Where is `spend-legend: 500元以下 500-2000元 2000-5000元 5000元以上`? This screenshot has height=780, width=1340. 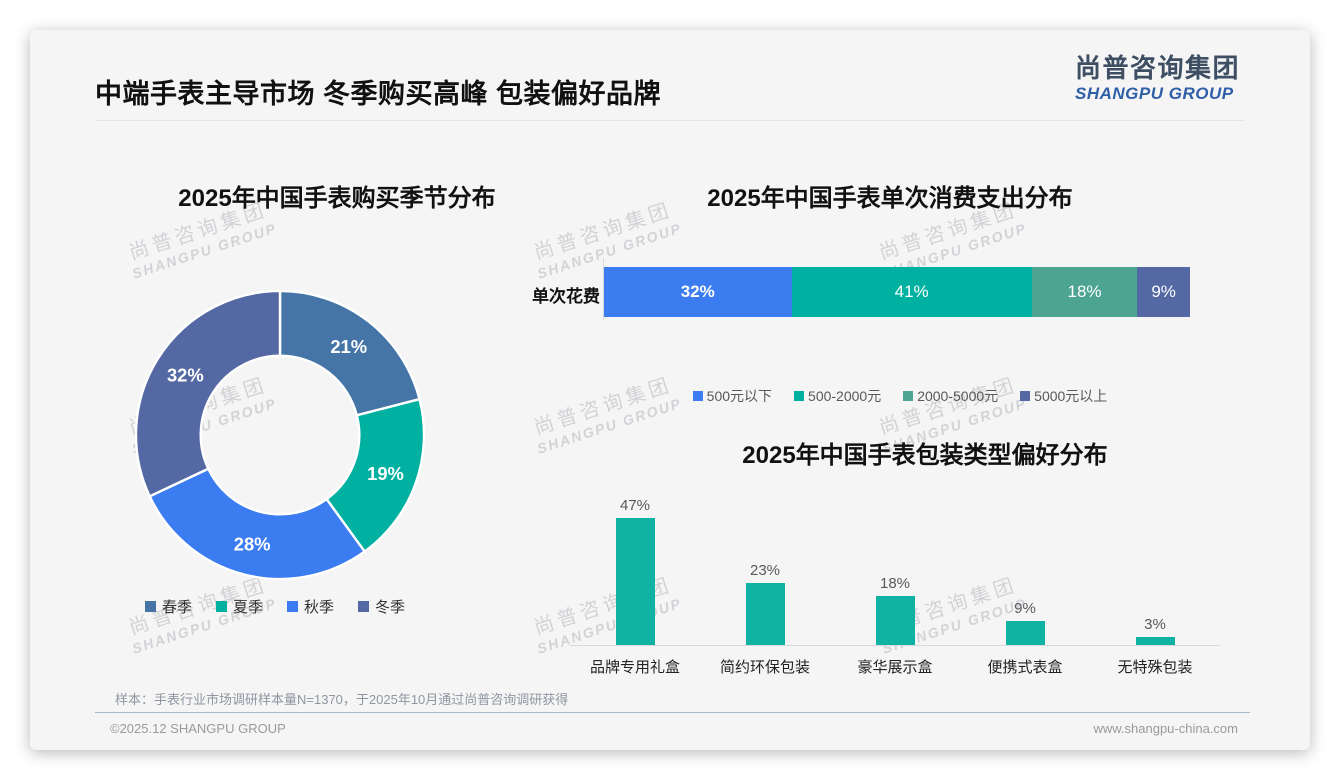 spend-legend: 500元以下 500-2000元 2000-5000元 5000元以上 is located at coordinates (900, 396).